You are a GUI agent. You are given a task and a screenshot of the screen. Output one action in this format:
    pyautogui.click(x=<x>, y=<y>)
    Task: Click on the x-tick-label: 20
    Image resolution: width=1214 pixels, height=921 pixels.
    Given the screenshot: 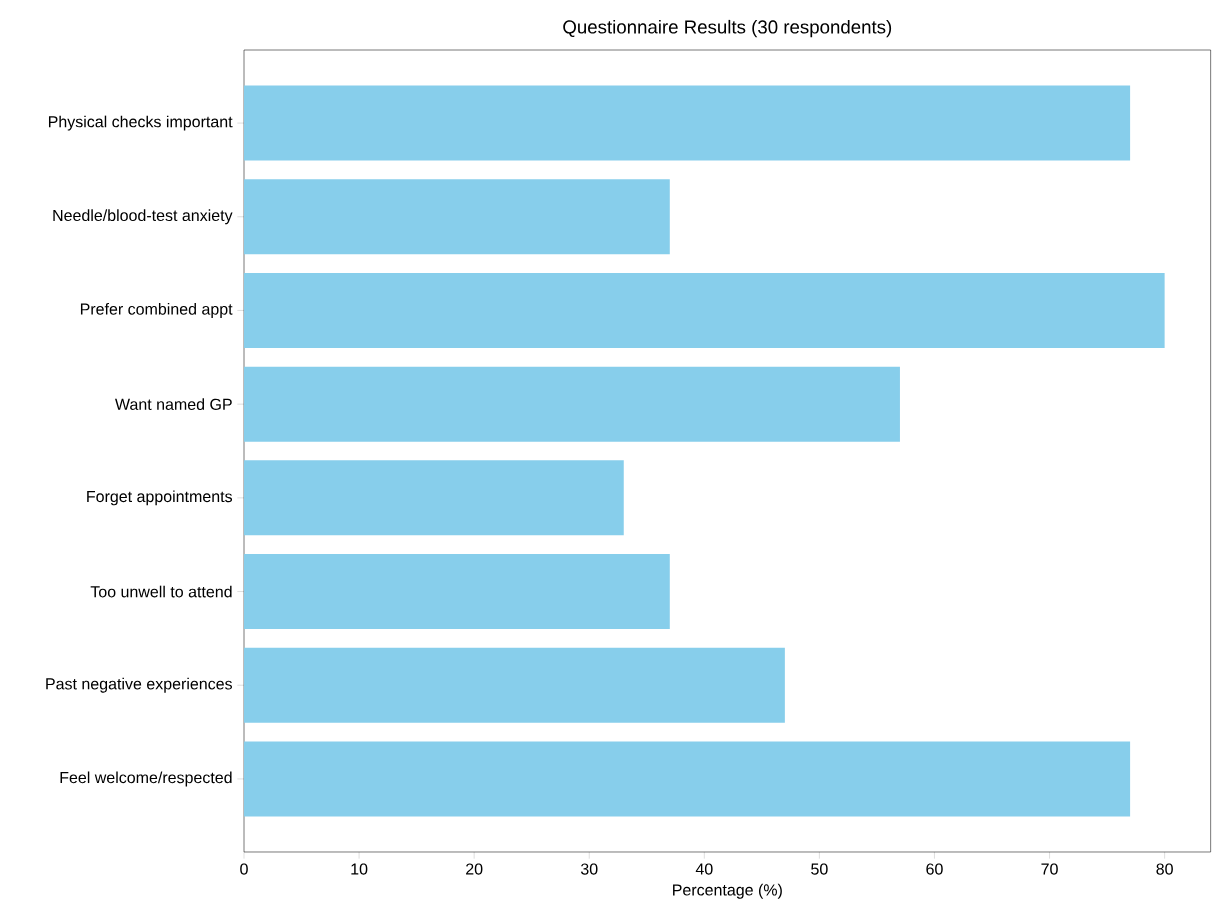 What is the action you would take?
    pyautogui.click(x=474, y=869)
    